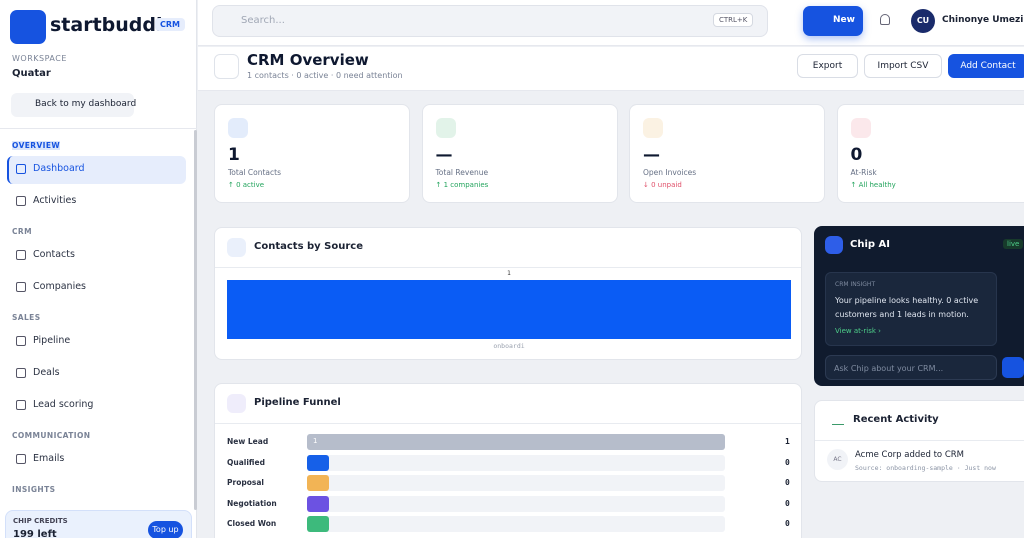 Image resolution: width=1024 pixels, height=538 pixels. Describe the element at coordinates (245, 482) in the screenshot. I see `stage-name: Proposal` at that location.